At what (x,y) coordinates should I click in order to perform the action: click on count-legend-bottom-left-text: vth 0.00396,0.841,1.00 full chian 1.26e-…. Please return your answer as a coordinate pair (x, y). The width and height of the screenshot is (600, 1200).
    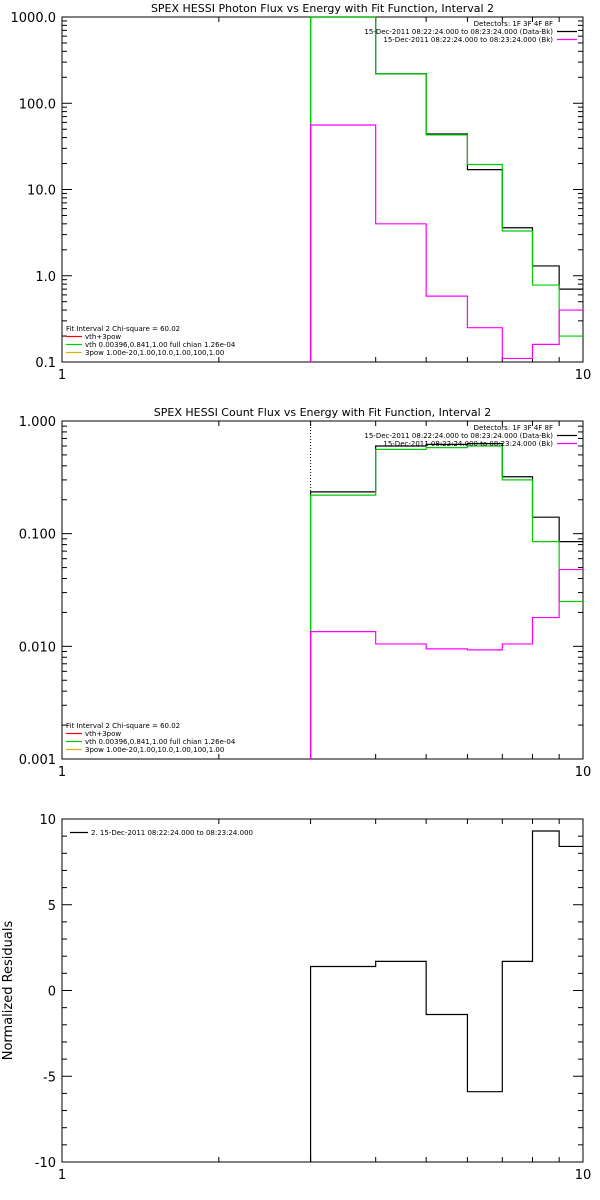
    Looking at the image, I should click on (160, 742).